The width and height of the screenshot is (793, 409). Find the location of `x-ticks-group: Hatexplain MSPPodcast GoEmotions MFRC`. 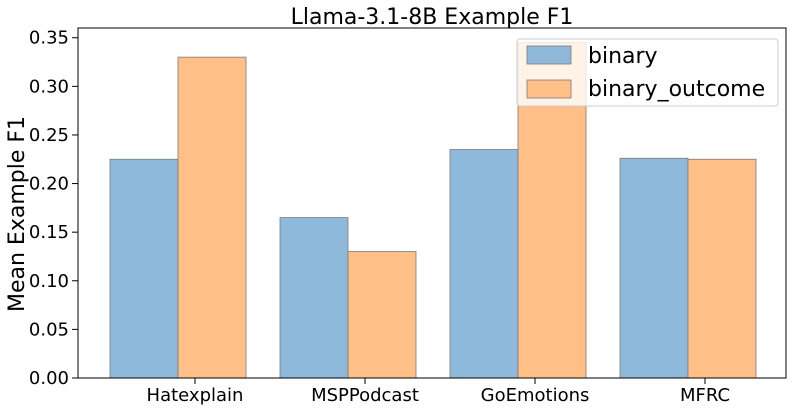

x-ticks-group: Hatexplain MSPPodcast GoEmotions MFRC is located at coordinates (438, 392).